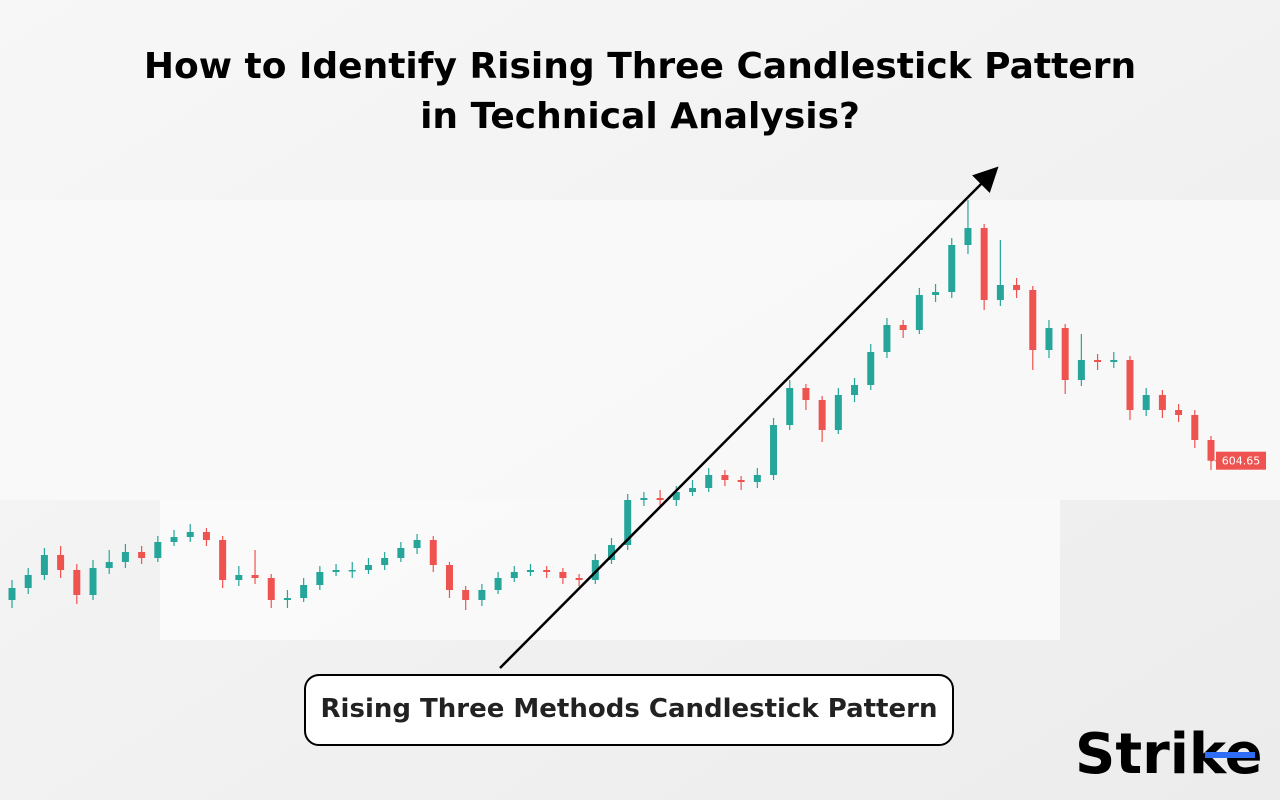 This screenshot has height=800, width=1280. What do you see at coordinates (640, 116) in the screenshot?
I see `chart-subtitle: in Technical Analysis?` at bounding box center [640, 116].